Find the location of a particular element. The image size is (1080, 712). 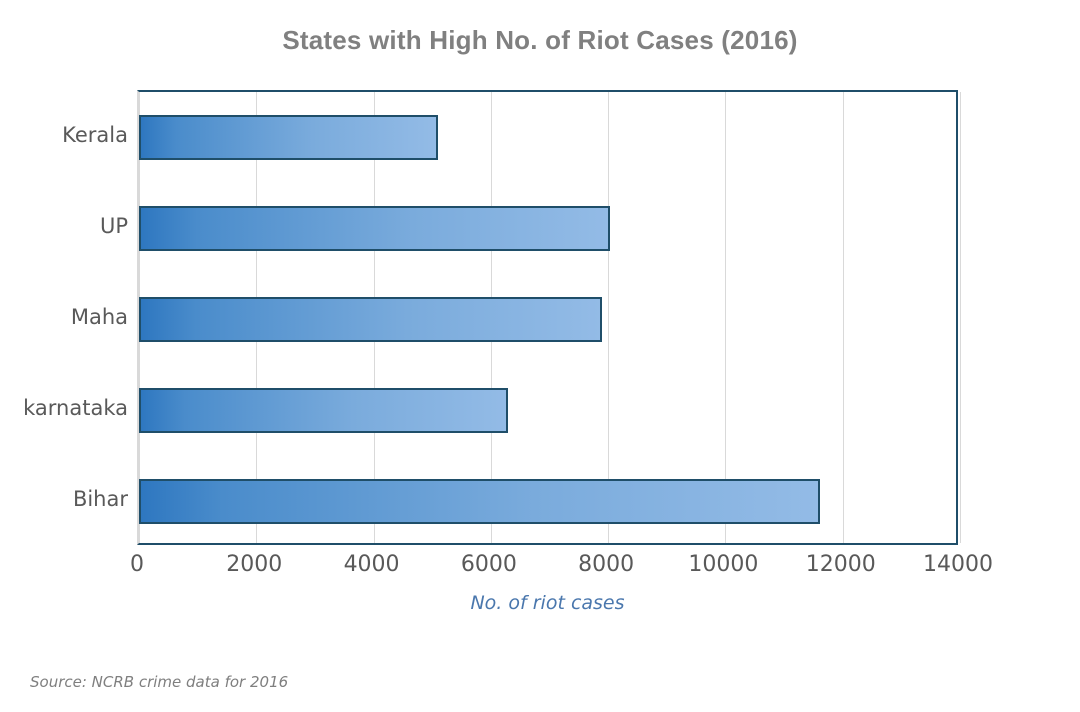

x-tick-label-2000: 2000 is located at coordinates (254, 564).